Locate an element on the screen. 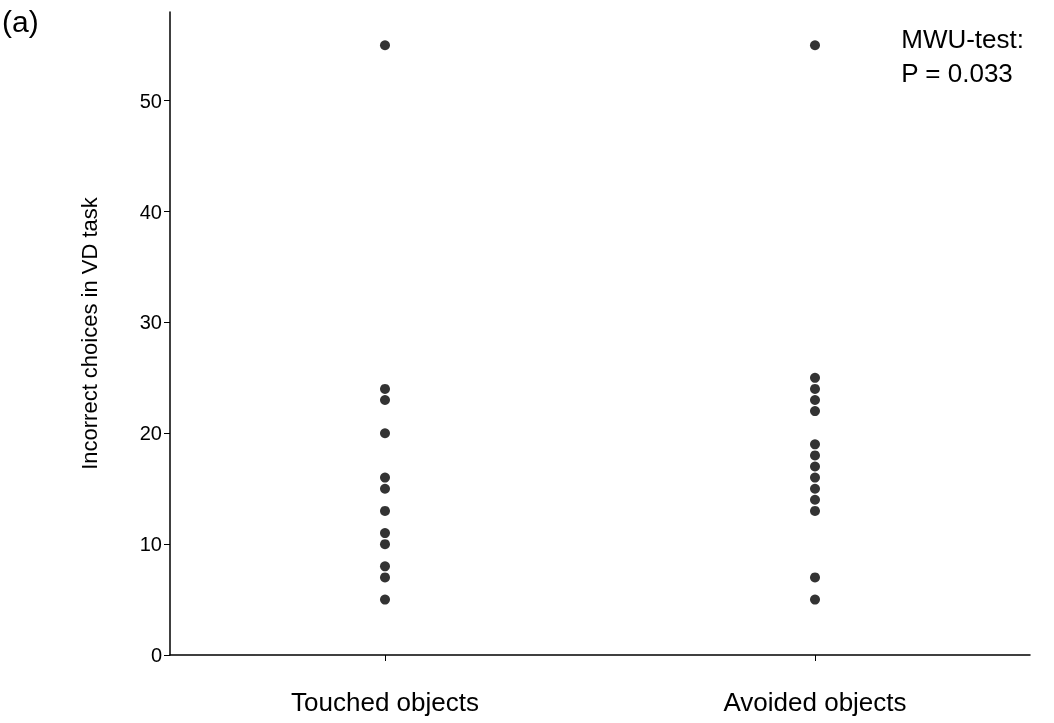  y-tick-label: 40 is located at coordinates (150, 211).